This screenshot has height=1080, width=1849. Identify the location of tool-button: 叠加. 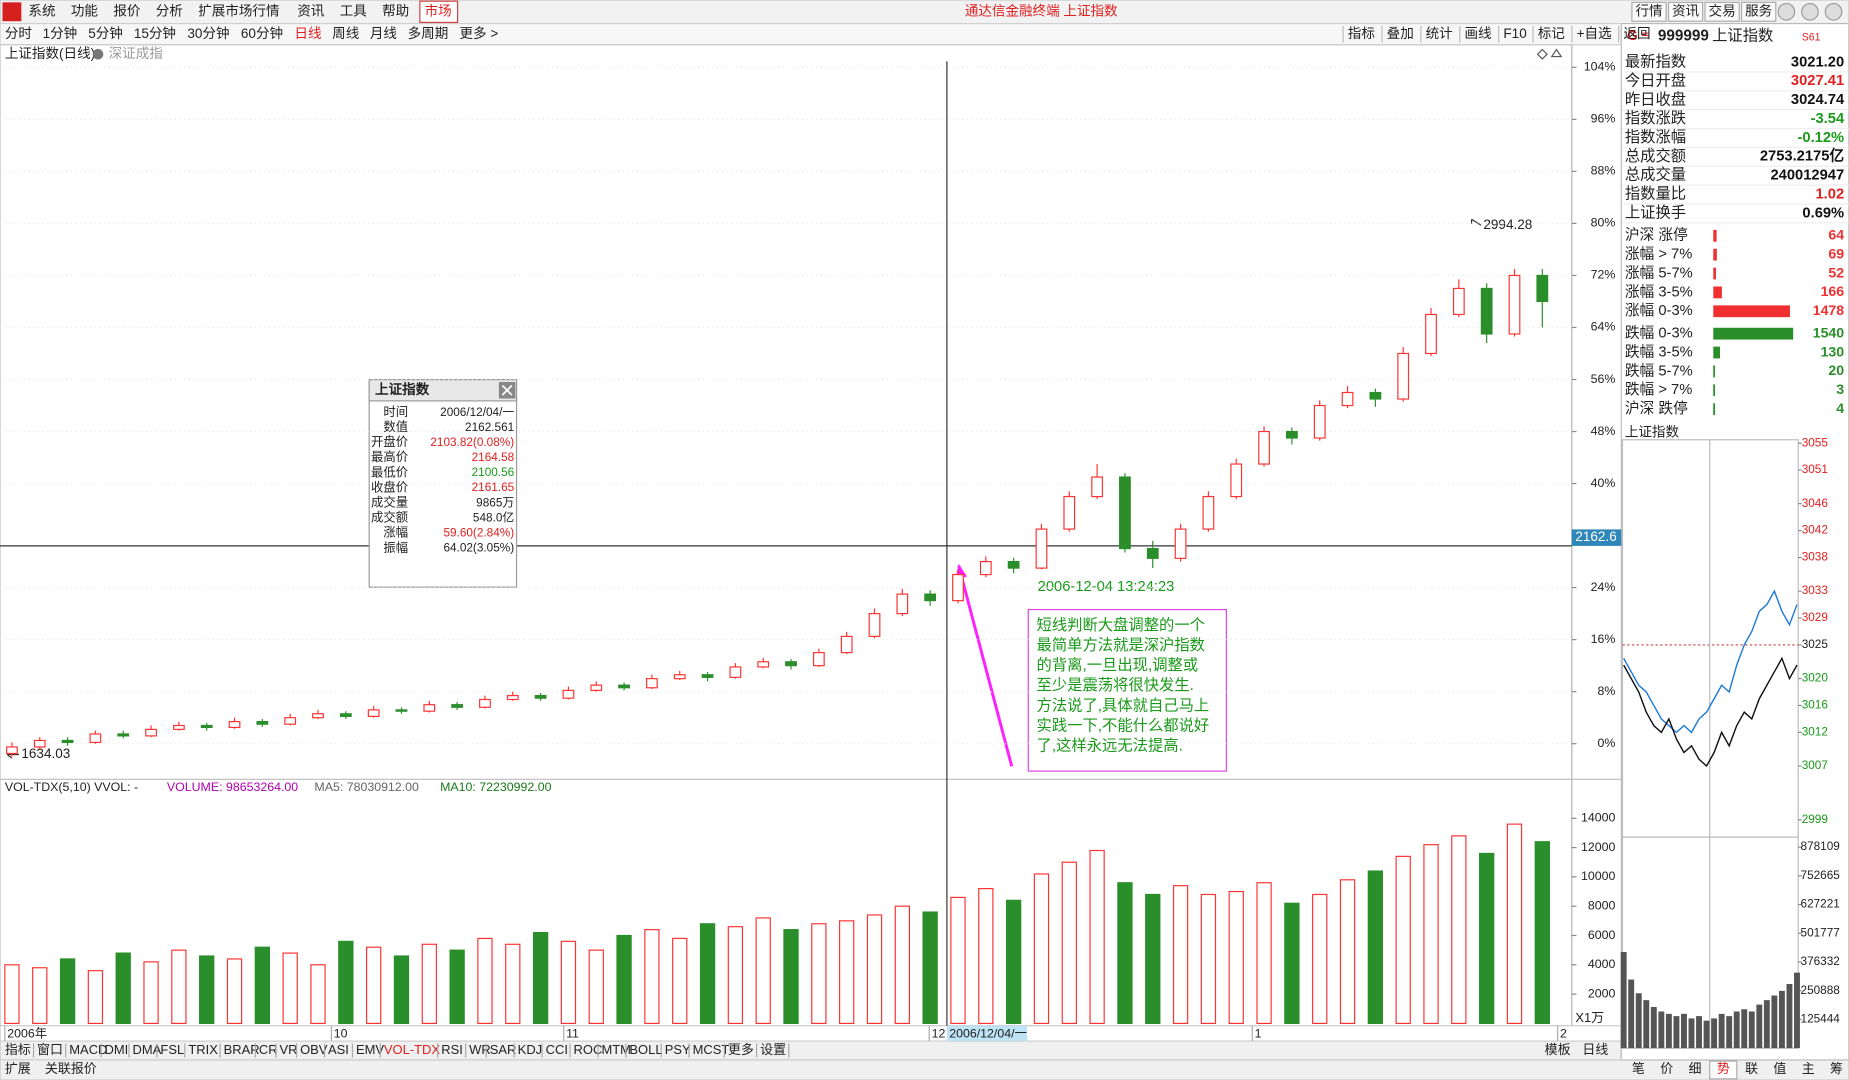
(1400, 33).